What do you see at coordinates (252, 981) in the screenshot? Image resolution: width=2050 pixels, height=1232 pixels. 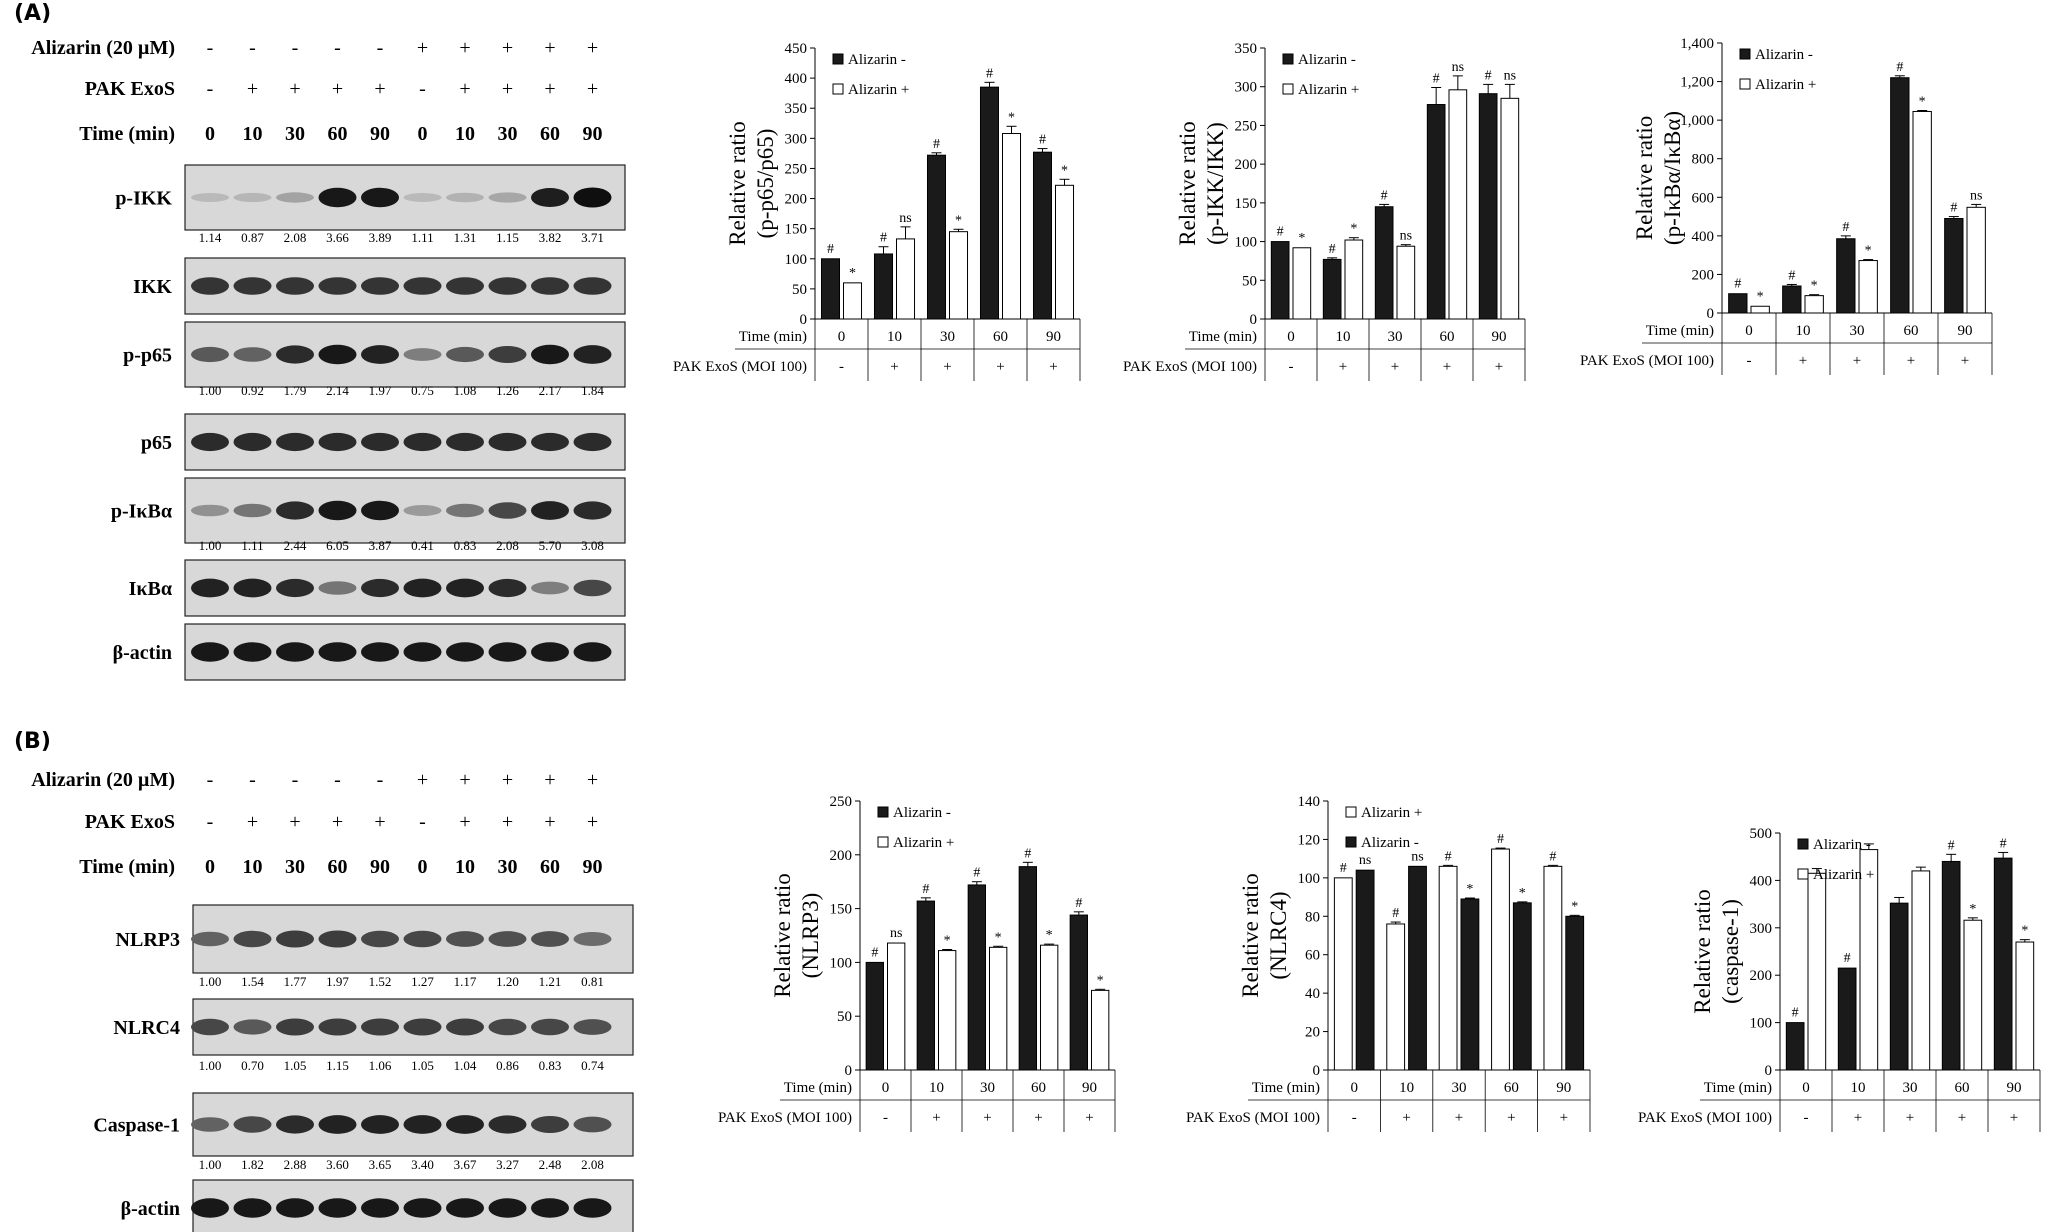 I see `band-quant: 1.54` at bounding box center [252, 981].